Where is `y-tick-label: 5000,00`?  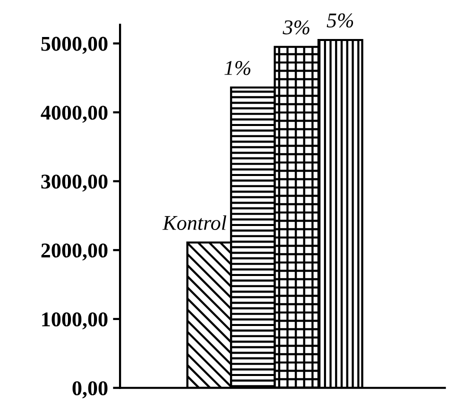
y-tick-label: 5000,00 is located at coordinates (74, 45).